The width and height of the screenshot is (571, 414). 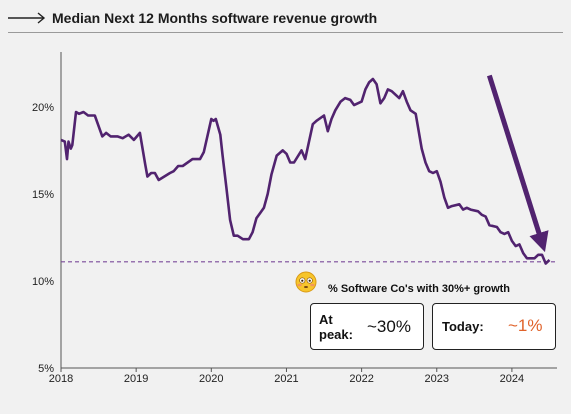 I want to click on title-divider, so click(x=285, y=32).